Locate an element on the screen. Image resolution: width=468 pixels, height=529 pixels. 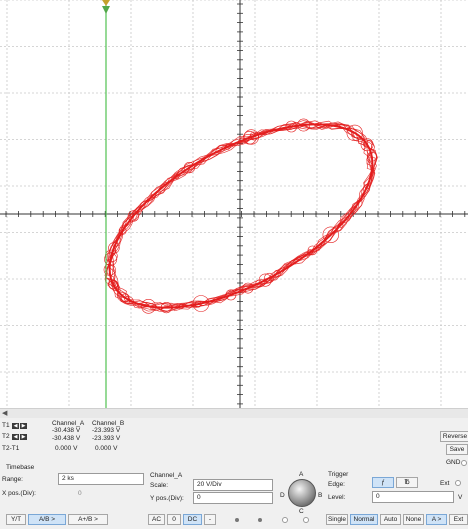
t2-label: T2 is located at coordinates (6, 436).